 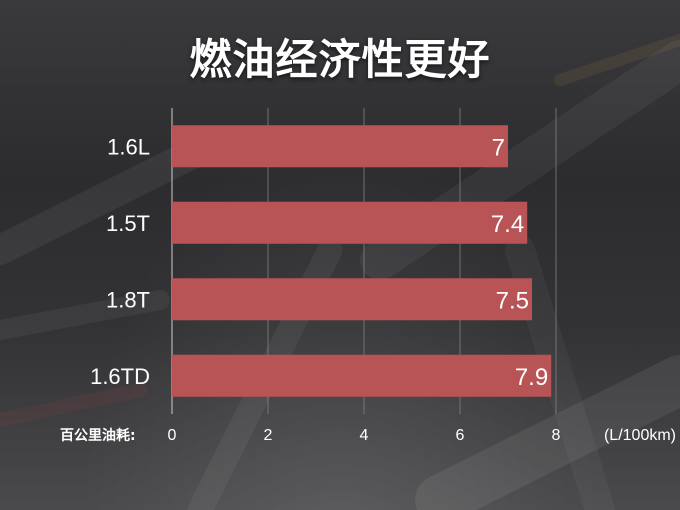 I want to click on unit-label: (L/100km), so click(x=640, y=435).